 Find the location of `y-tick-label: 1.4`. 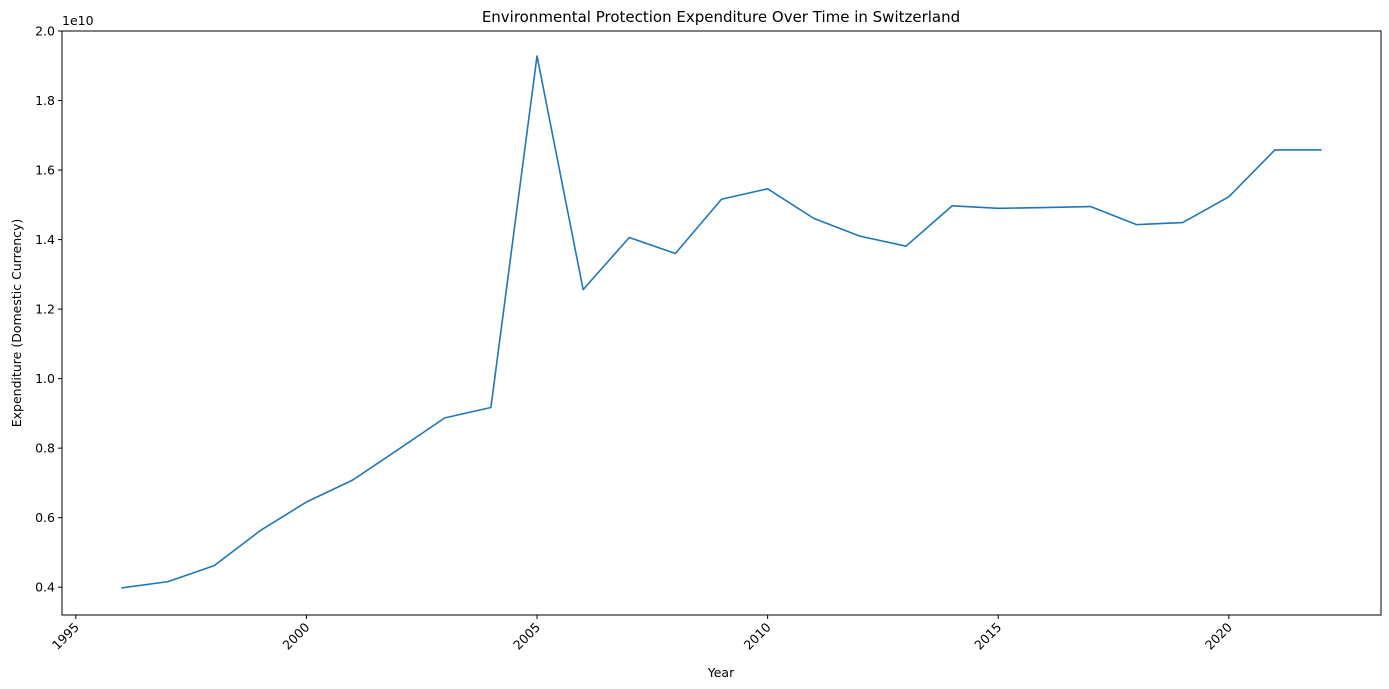

y-tick-label: 1.4 is located at coordinates (45, 239).